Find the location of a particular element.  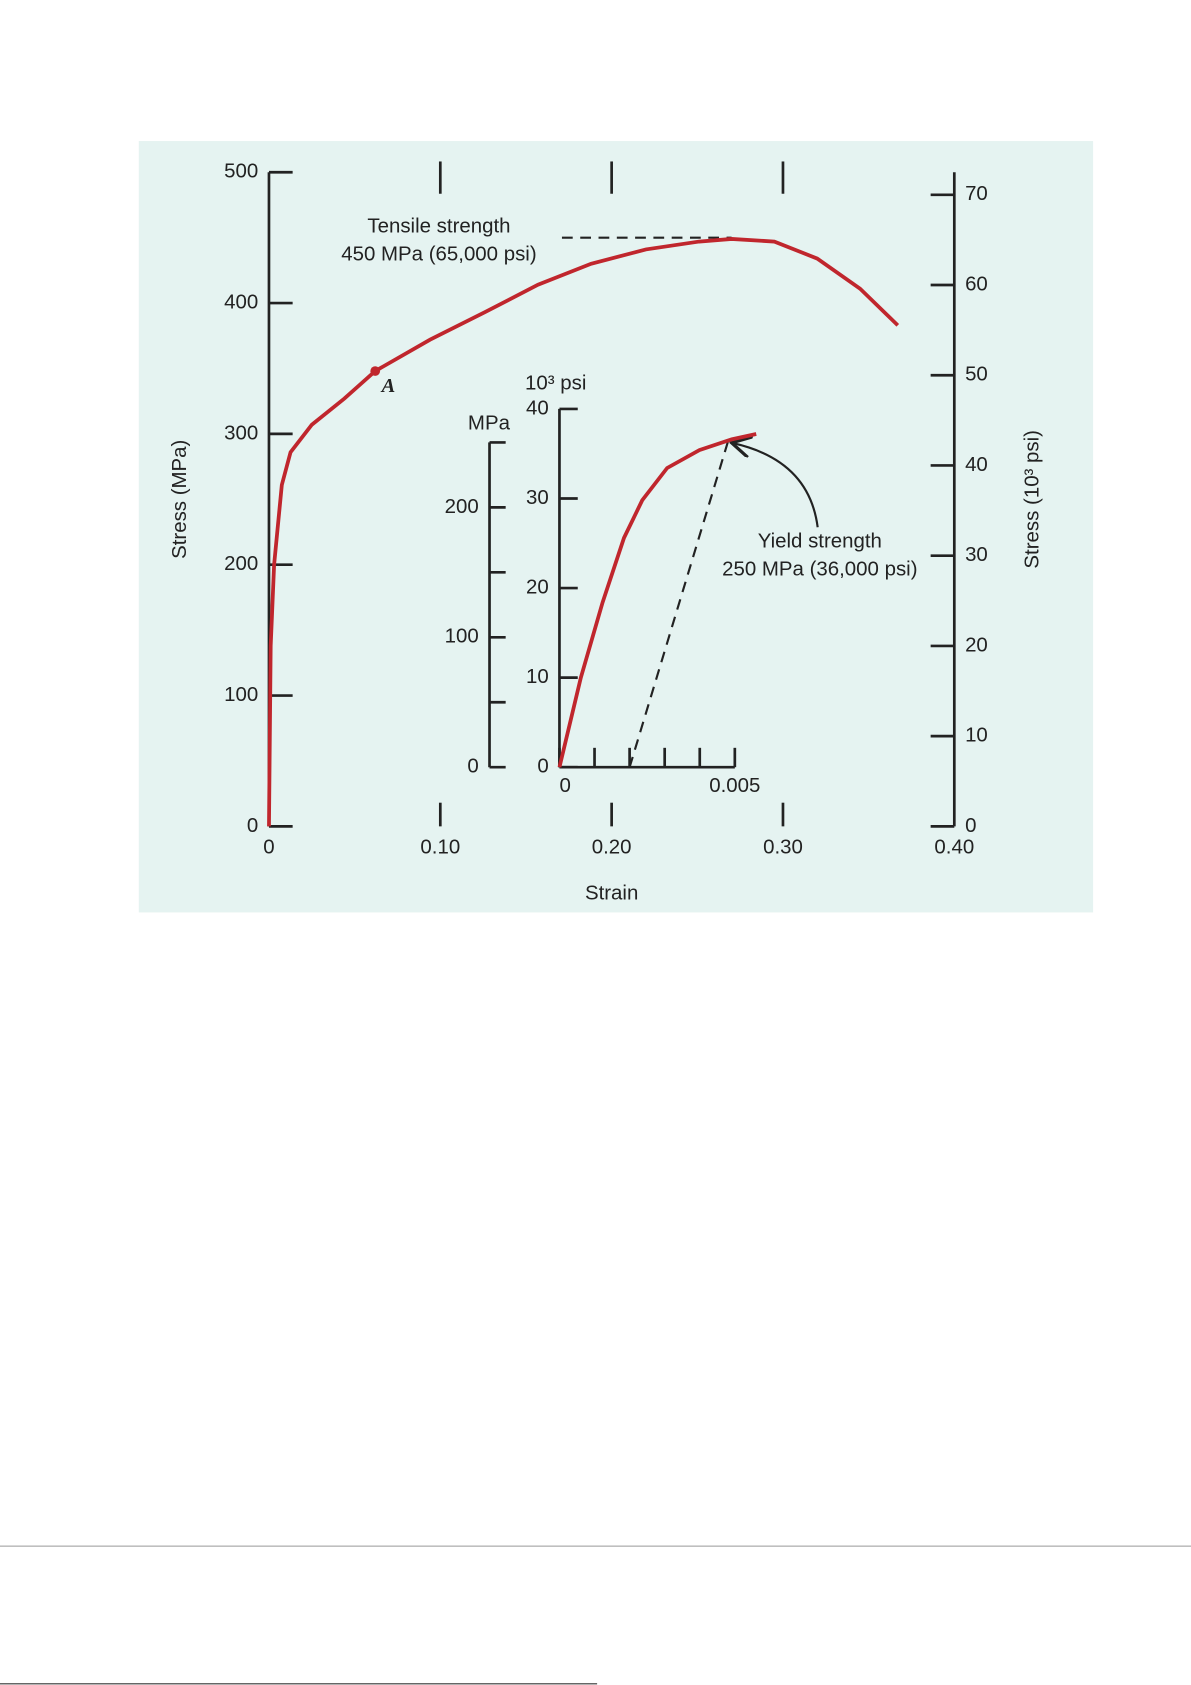

y-tick-label: 200 is located at coordinates (241, 563).